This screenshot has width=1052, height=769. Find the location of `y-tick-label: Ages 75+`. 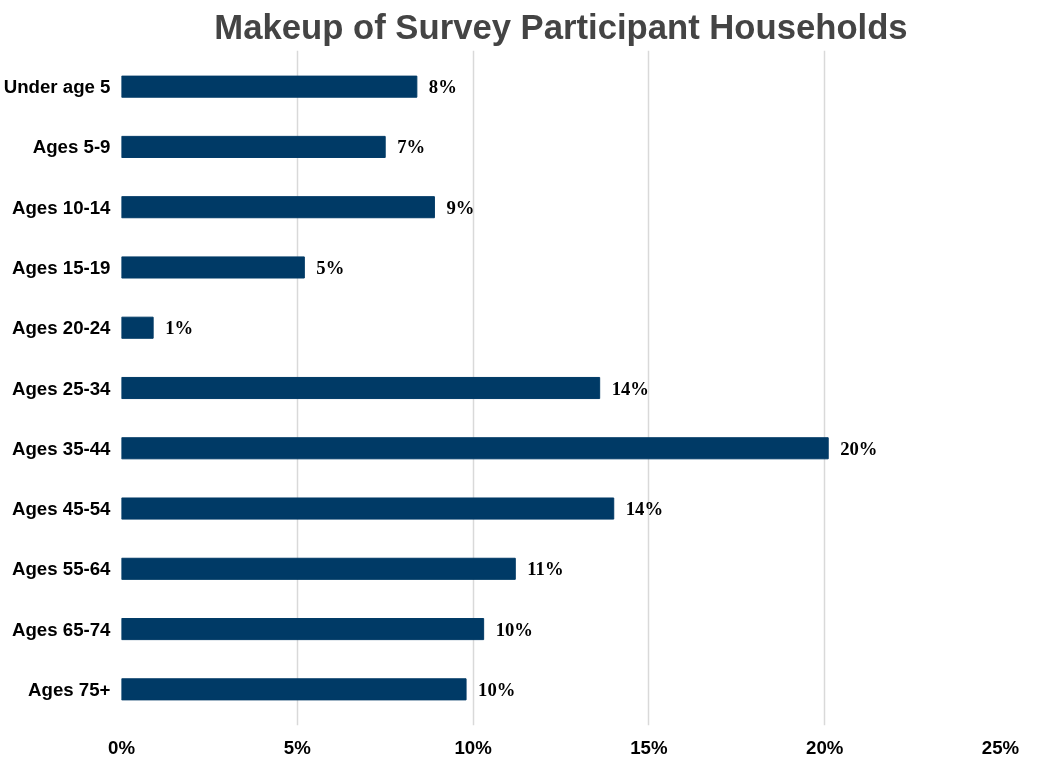

y-tick-label: Ages 75+ is located at coordinates (69, 689).